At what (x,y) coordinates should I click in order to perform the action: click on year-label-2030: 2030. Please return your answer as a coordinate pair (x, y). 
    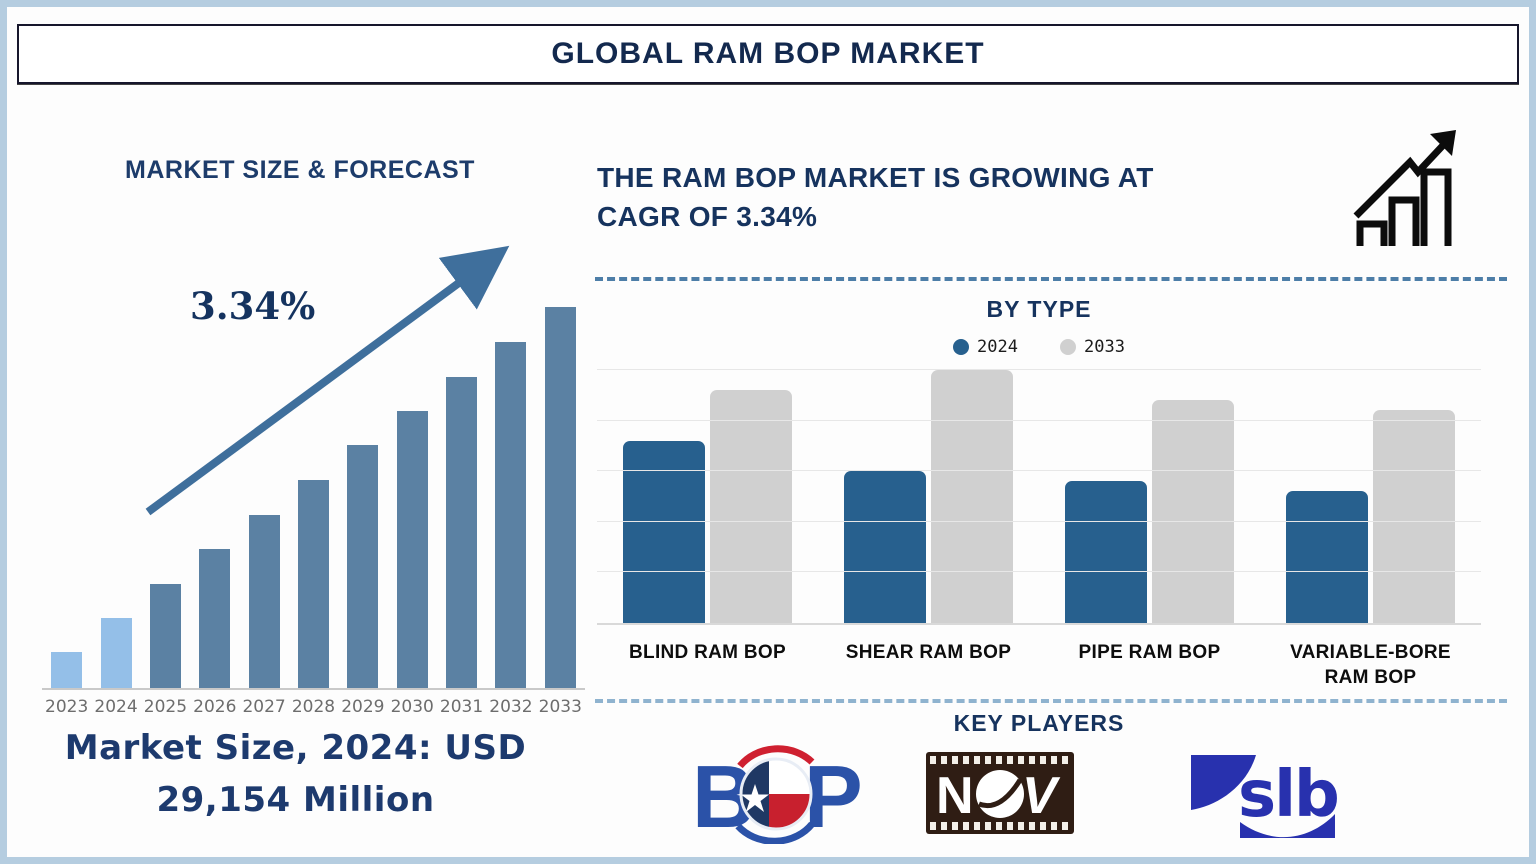
    Looking at the image, I should click on (412, 707).